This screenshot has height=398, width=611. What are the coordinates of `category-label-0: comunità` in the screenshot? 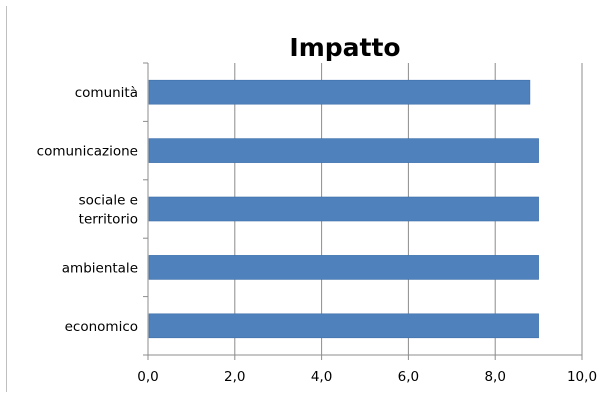 It's located at (106, 93).